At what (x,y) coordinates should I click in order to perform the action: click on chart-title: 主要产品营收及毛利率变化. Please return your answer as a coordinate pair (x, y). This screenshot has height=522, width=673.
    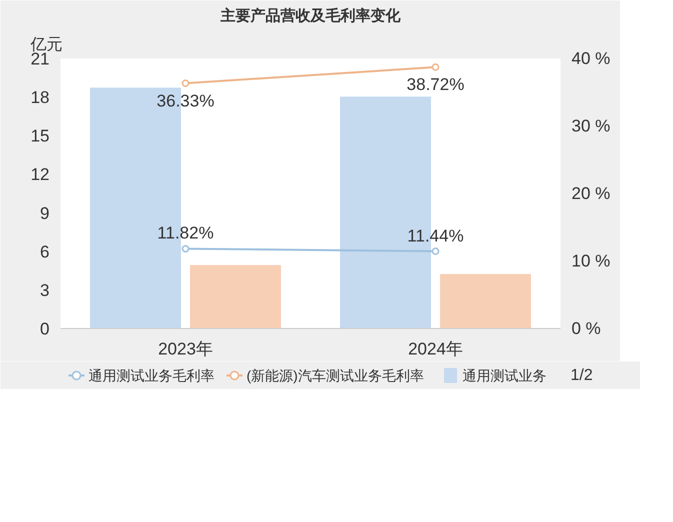
    Looking at the image, I should click on (311, 15).